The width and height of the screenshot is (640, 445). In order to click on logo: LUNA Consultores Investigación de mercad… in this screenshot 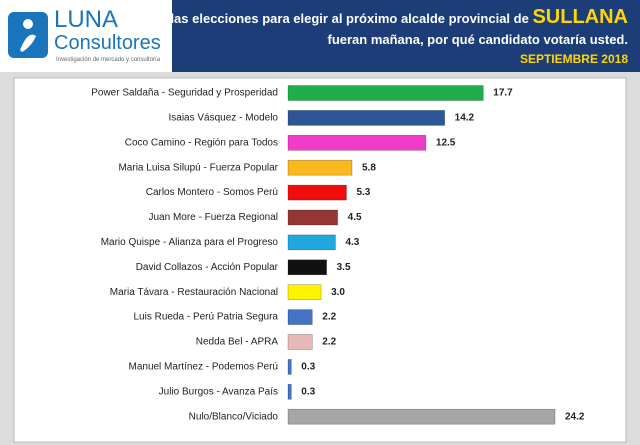, I will do `click(86, 36)`.